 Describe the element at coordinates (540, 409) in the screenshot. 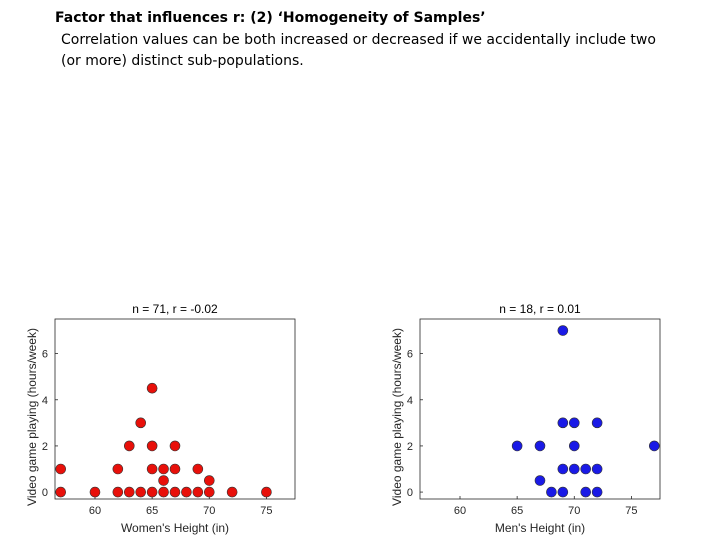

I see `axes-frame` at that location.